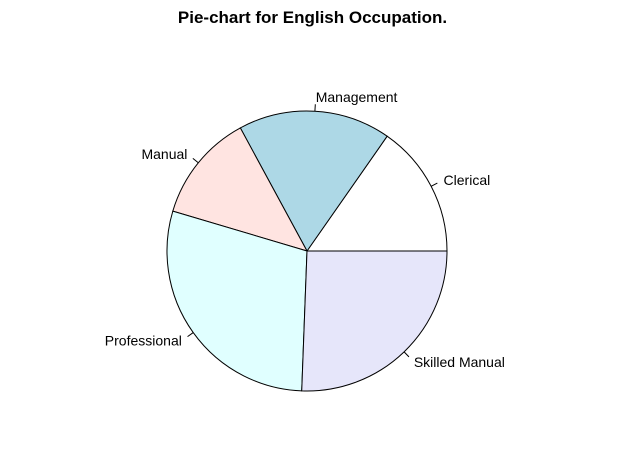 The height and width of the screenshot is (462, 625). I want to click on slice-label-skilled-manual: Skilled Manual, so click(459, 362).